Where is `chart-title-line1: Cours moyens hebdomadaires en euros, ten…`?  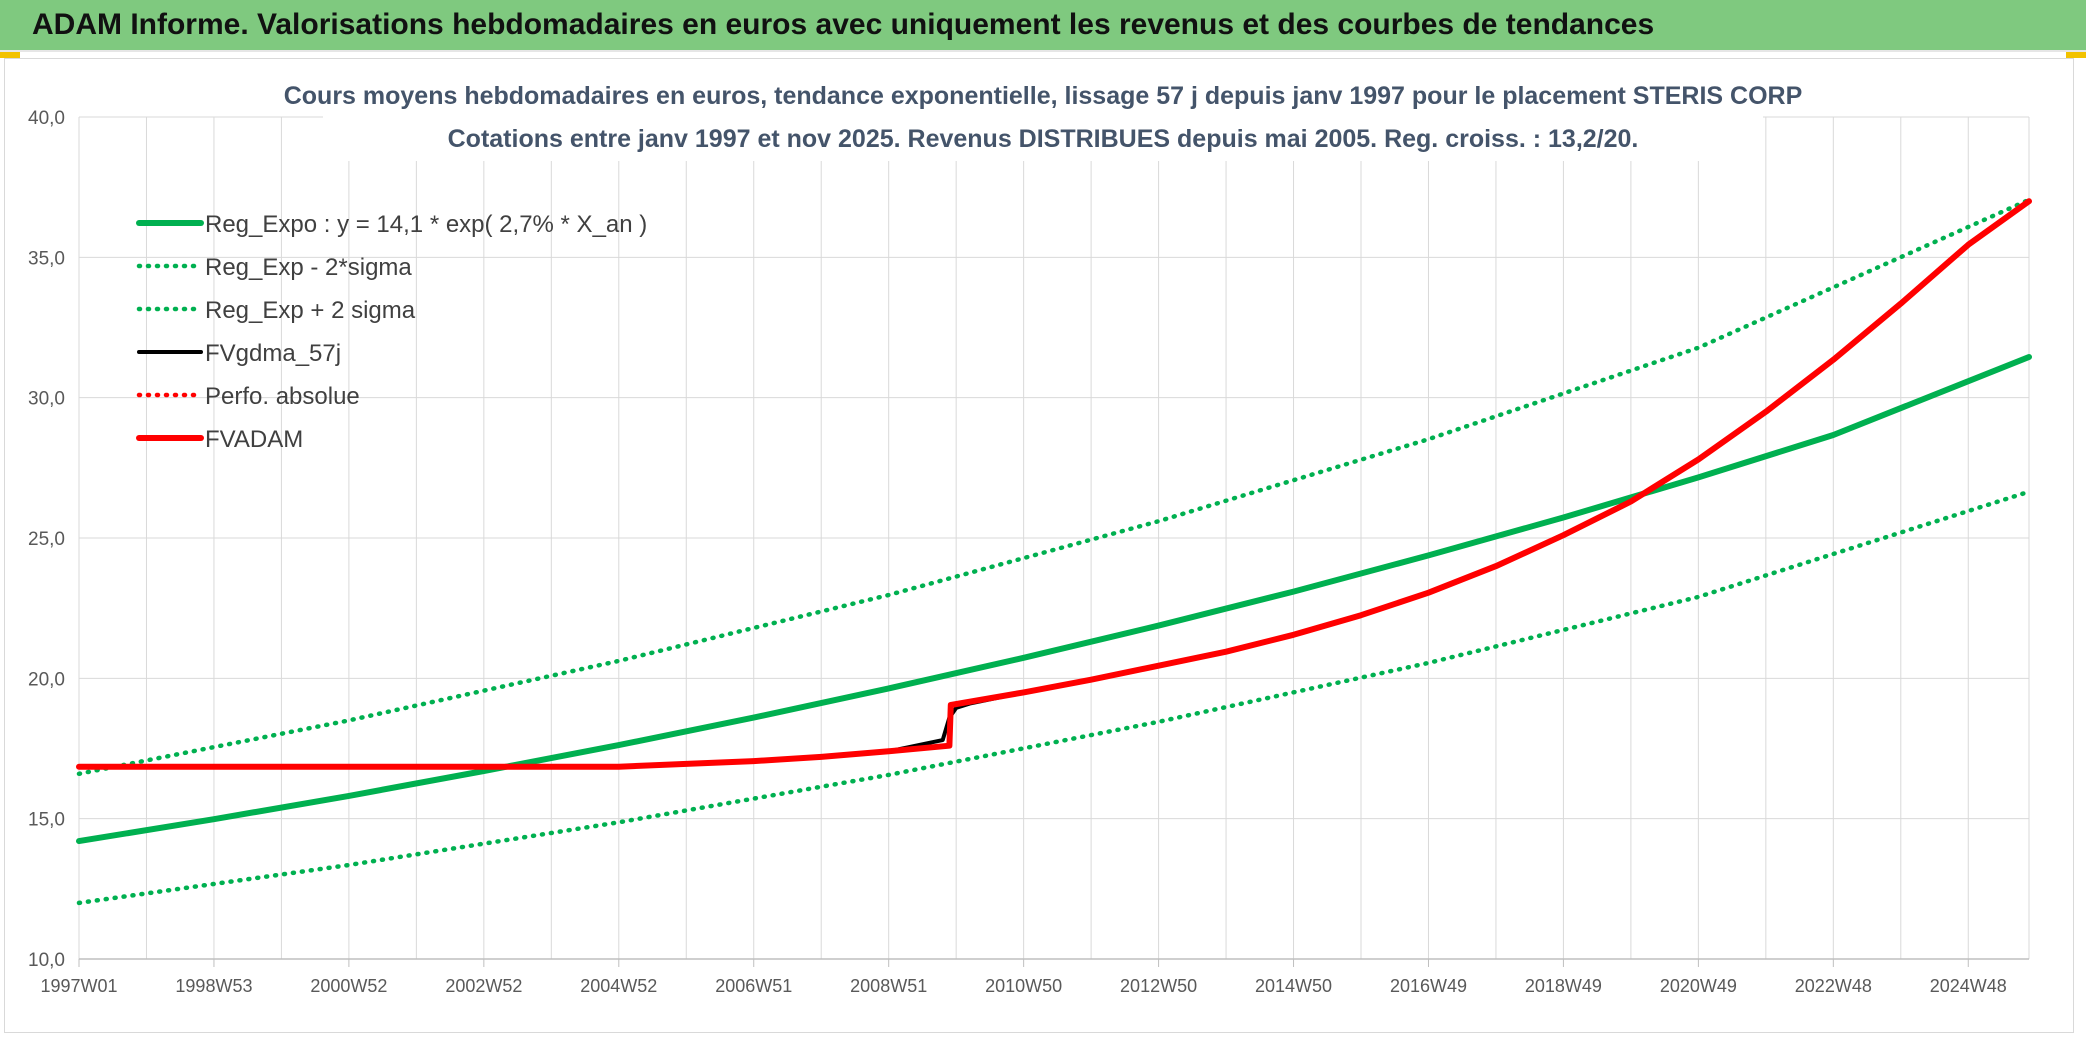
chart-title-line1: Cours moyens hebdomadaires en euros, ten… is located at coordinates (1043, 96).